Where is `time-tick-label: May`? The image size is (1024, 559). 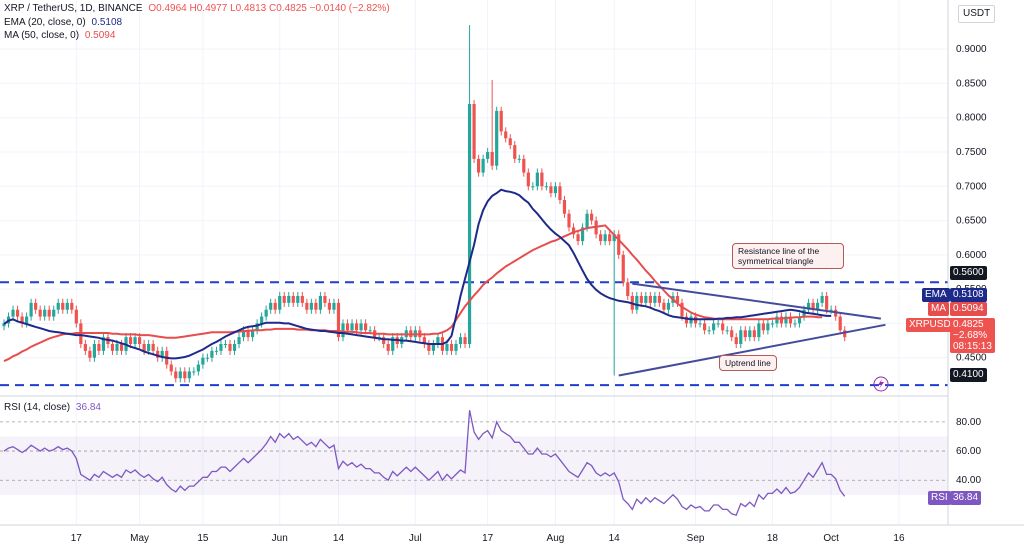 time-tick-label: May is located at coordinates (139, 538).